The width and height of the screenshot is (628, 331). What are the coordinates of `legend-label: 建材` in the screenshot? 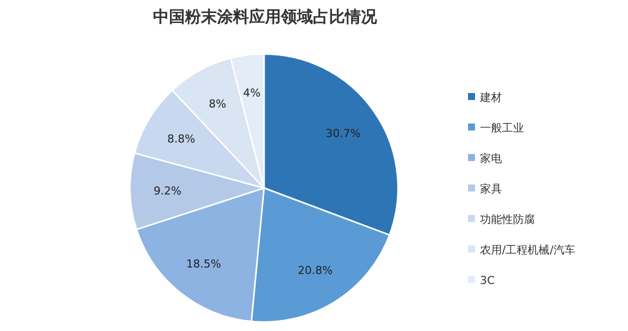 It's located at (490, 97).